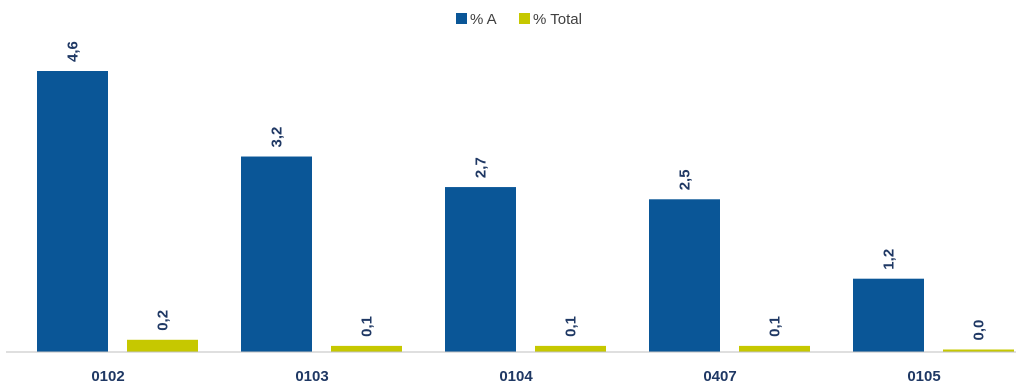 This screenshot has width=1022, height=389. Describe the element at coordinates (277, 137) in the screenshot. I see `data-label-a-0103: 3,2` at that location.